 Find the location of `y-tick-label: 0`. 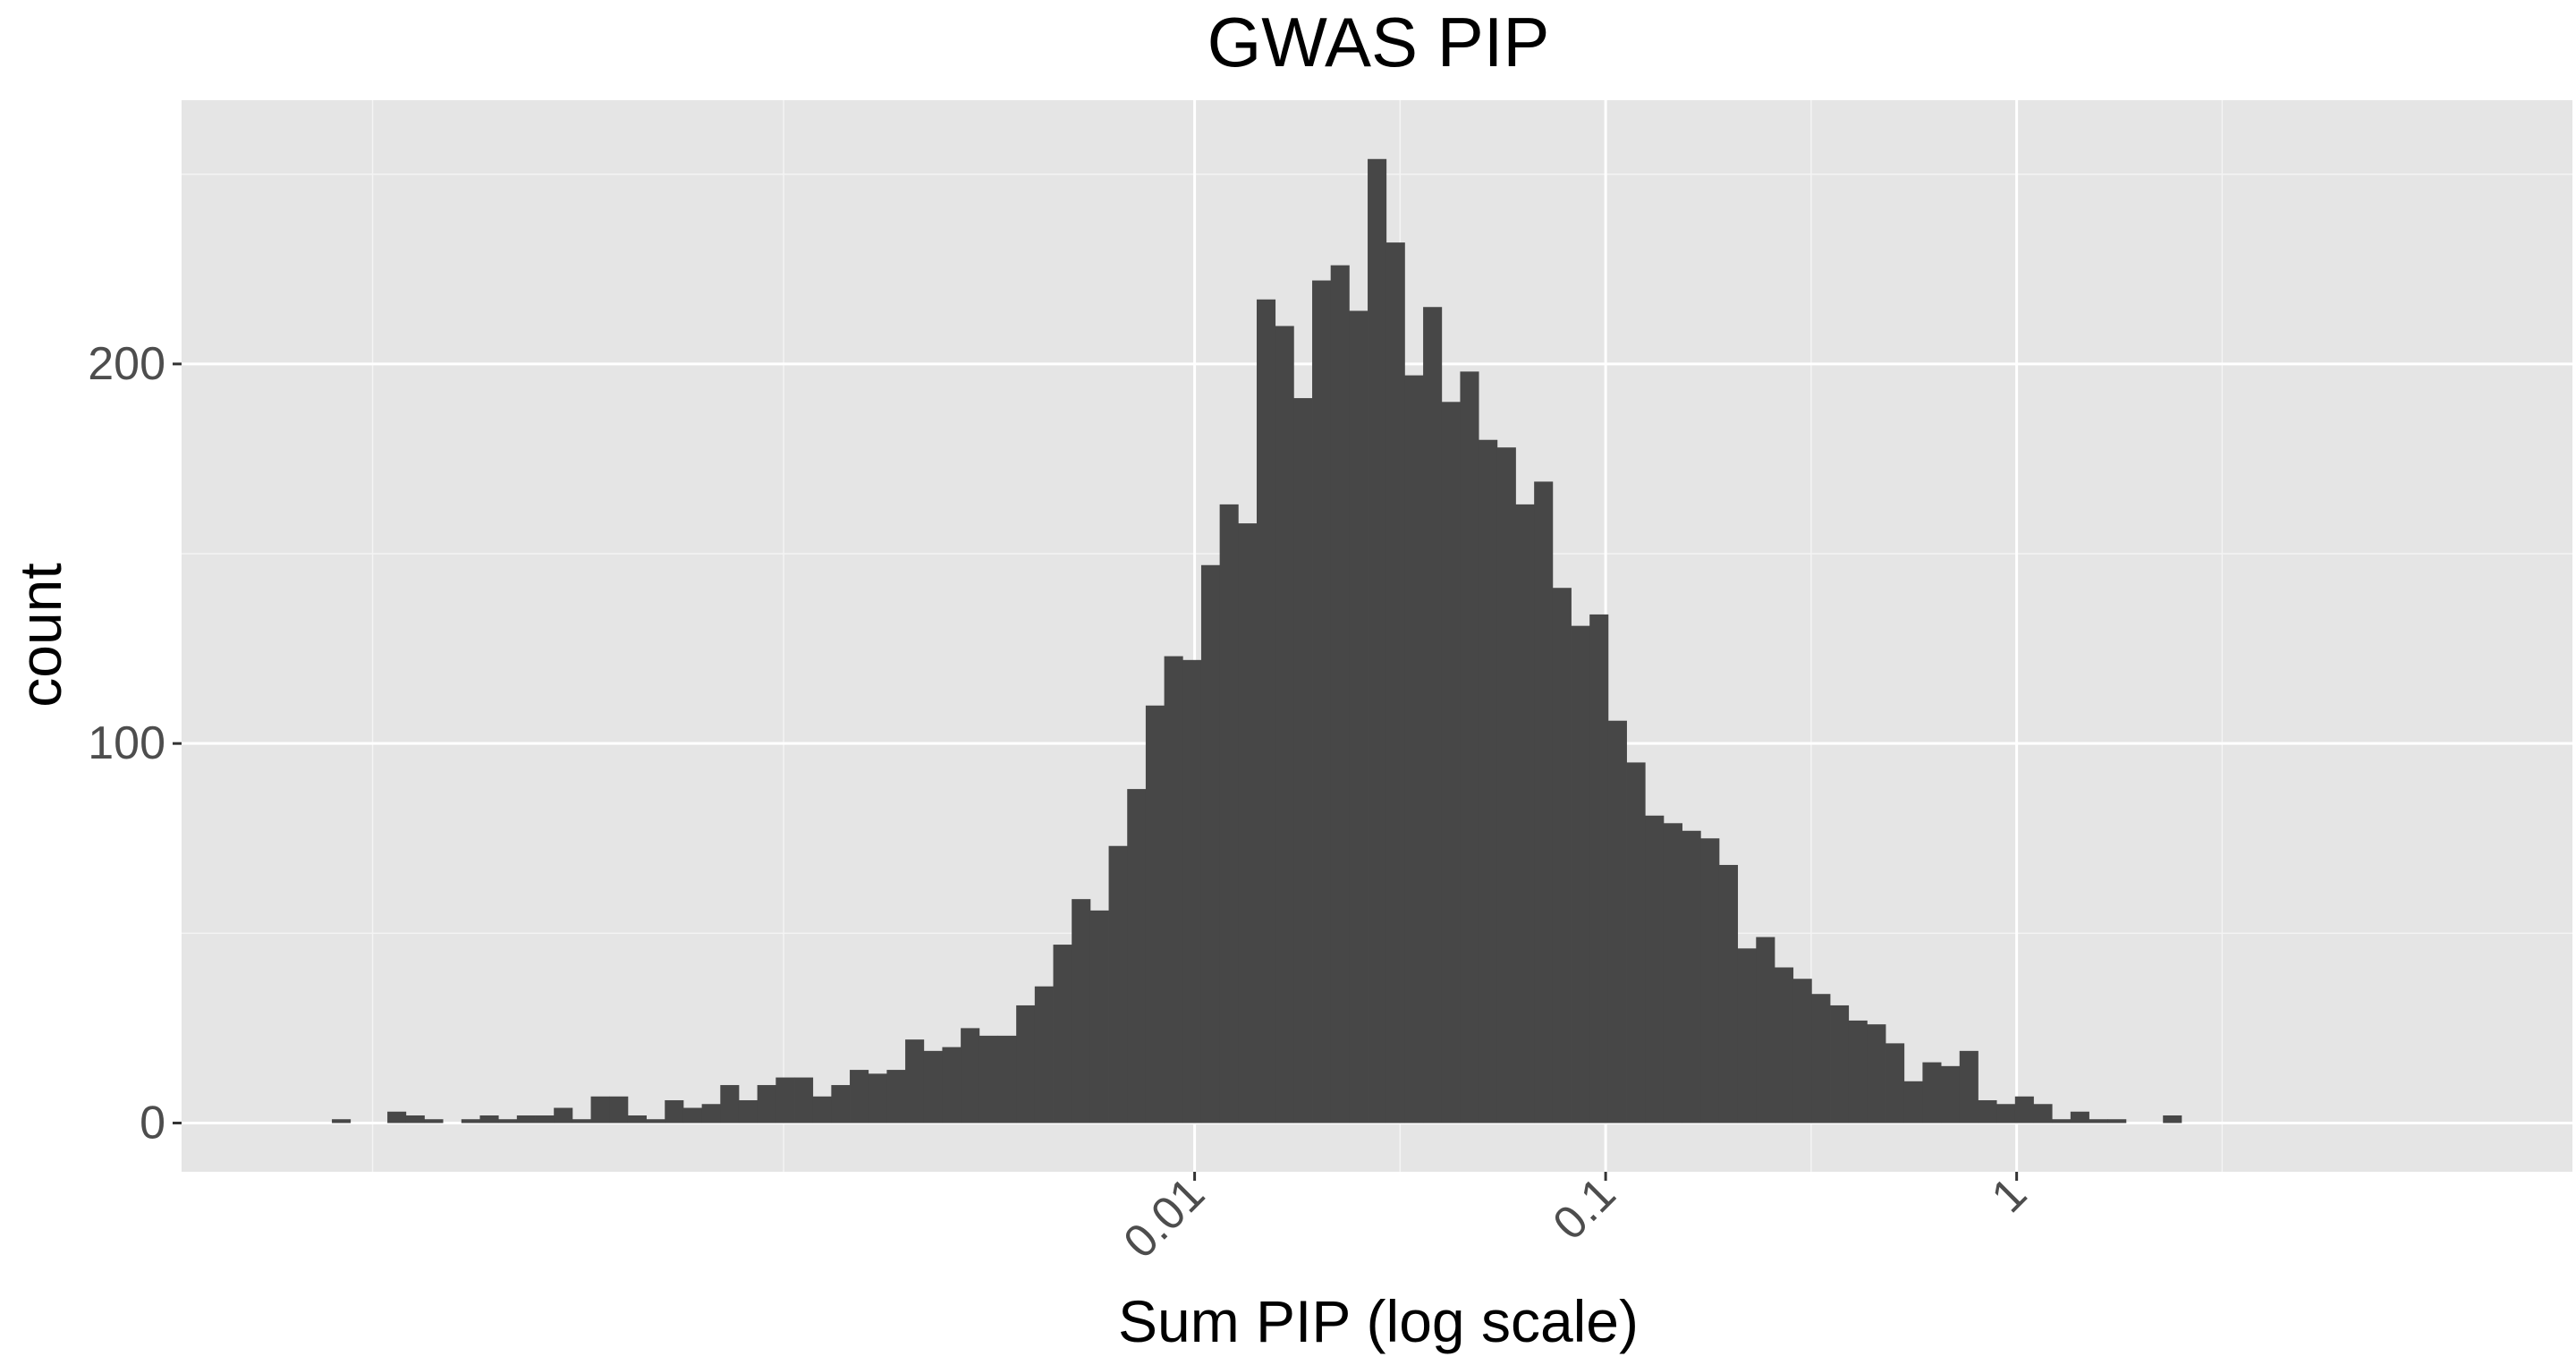

y-tick-label: 0 is located at coordinates (152, 1123).